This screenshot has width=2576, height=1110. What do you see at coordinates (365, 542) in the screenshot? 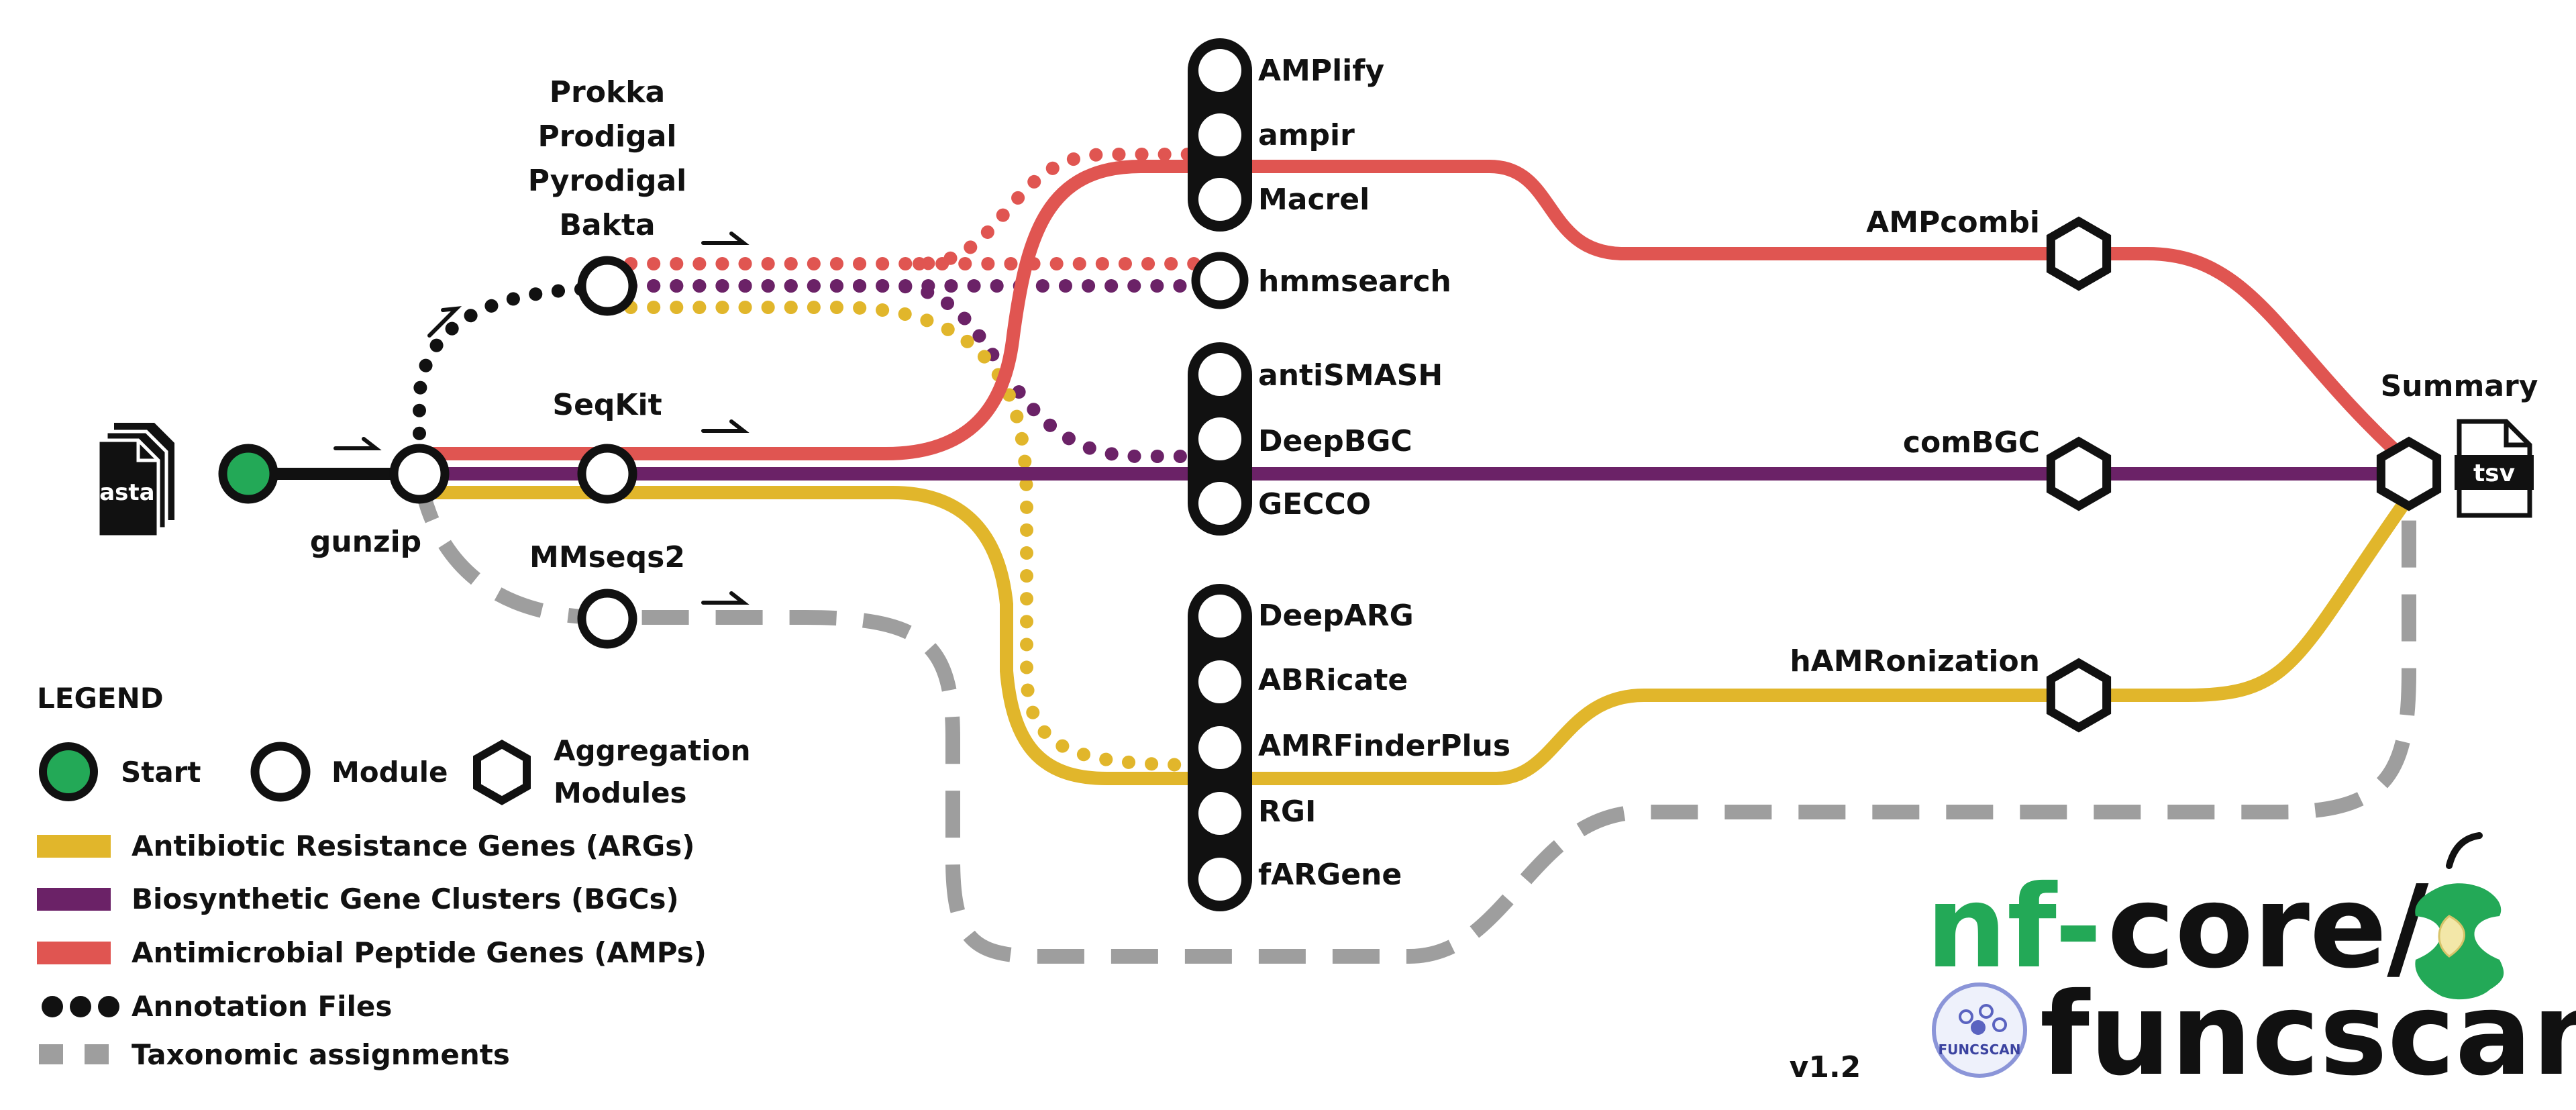
I see `label-gunzip: gunzip` at bounding box center [365, 542].